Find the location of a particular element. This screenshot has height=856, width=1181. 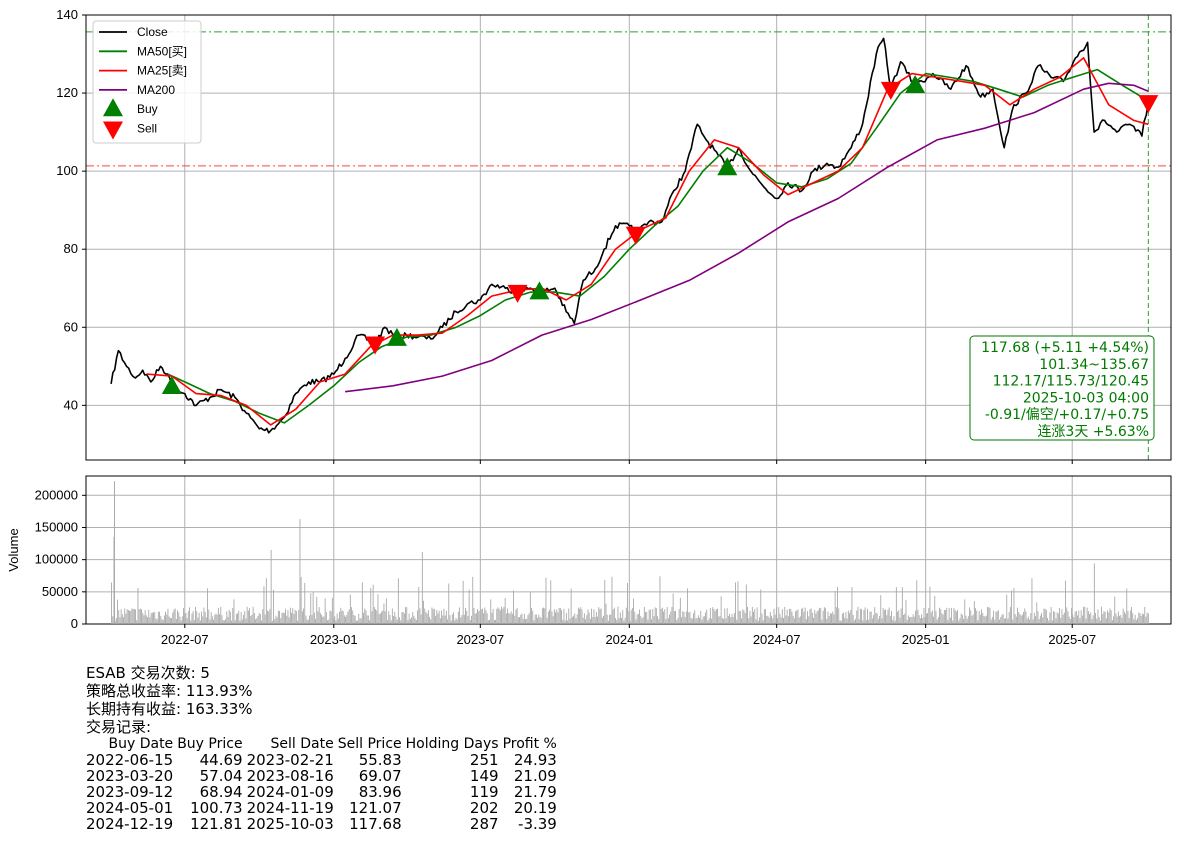

trades-col-1: Buy Price is located at coordinates (210, 744).